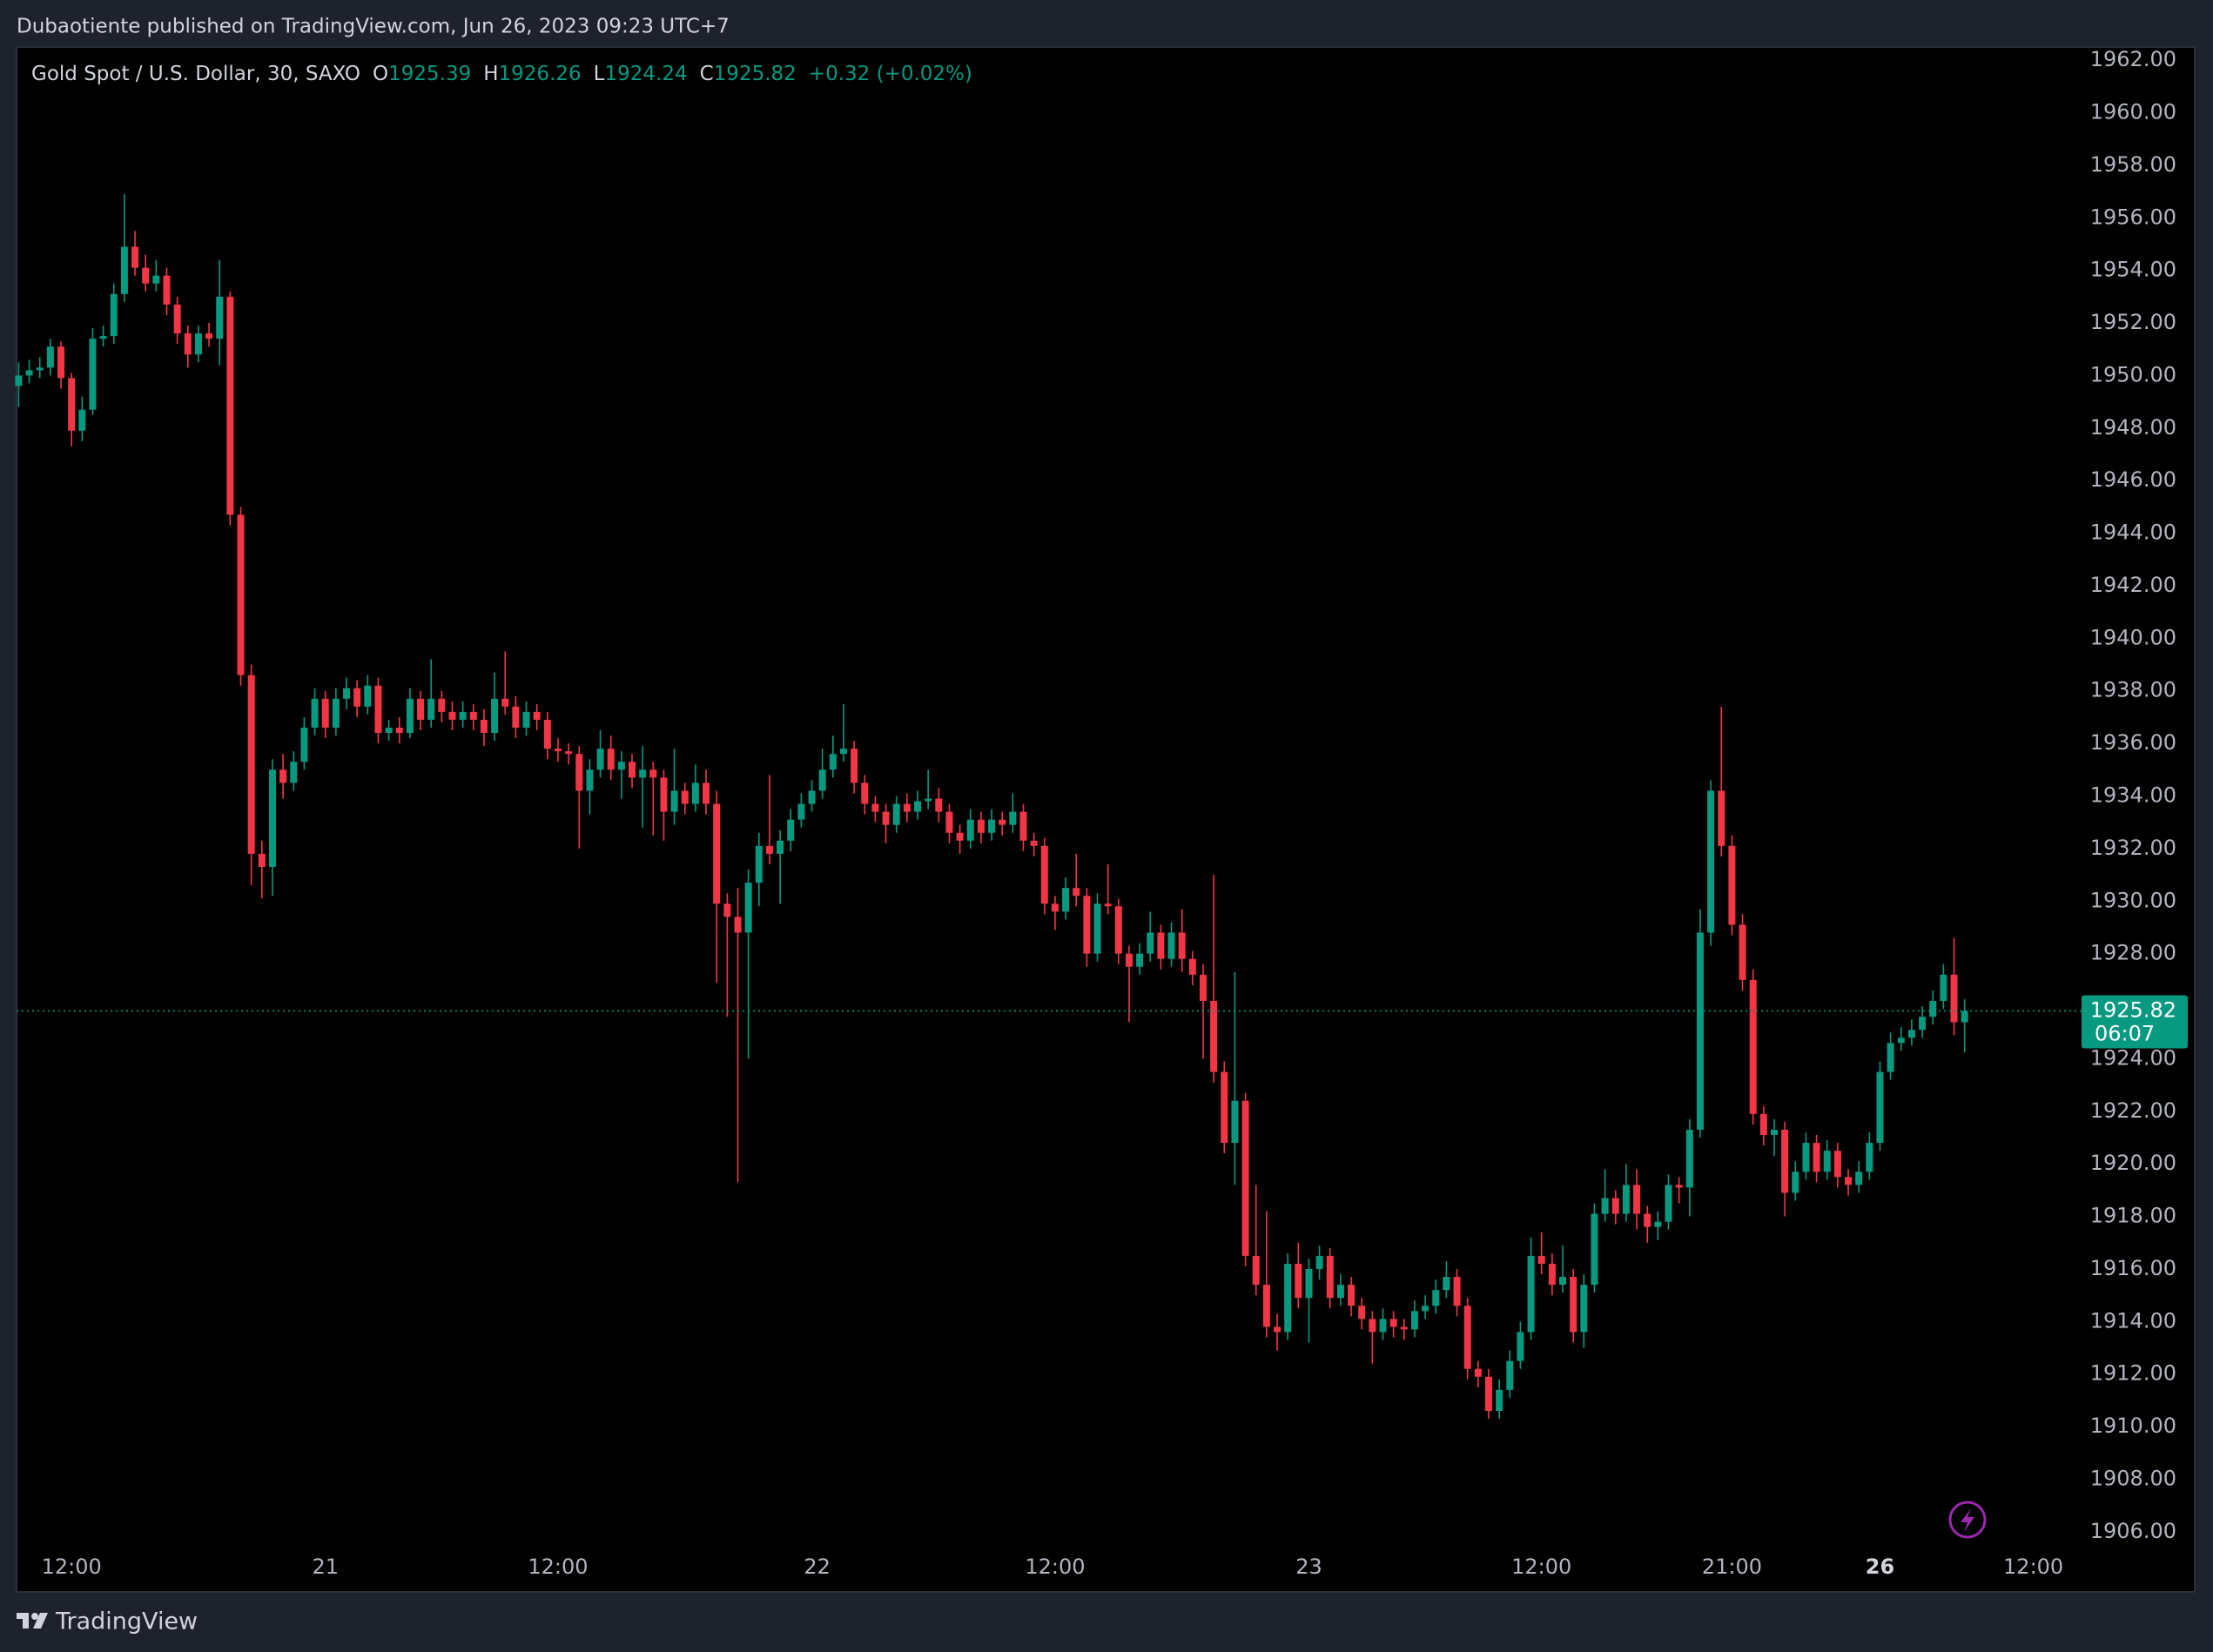  I want to click on x-tick-label: 21:00, so click(1732, 1567).